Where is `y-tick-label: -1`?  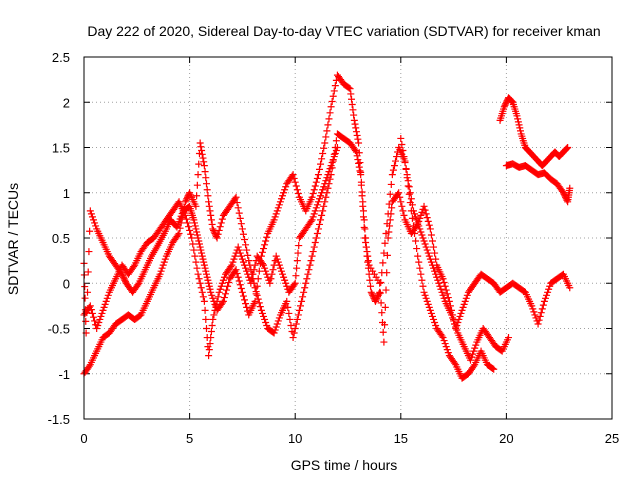 y-tick-label: -1 is located at coordinates (64, 374).